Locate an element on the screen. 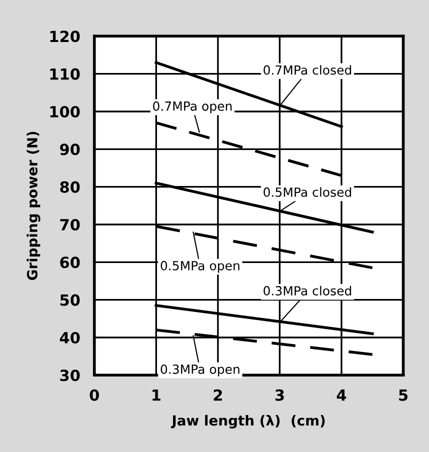 This screenshot has width=429, height=452. y-tick-label: 110 is located at coordinates (65, 74).